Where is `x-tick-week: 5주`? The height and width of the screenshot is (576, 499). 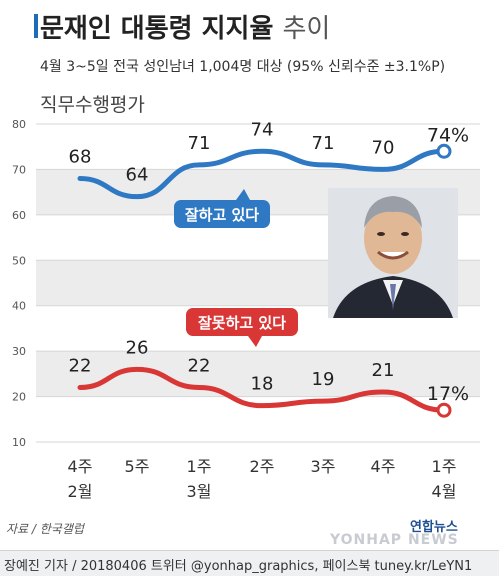 x-tick-week: 5주 is located at coordinates (137, 466).